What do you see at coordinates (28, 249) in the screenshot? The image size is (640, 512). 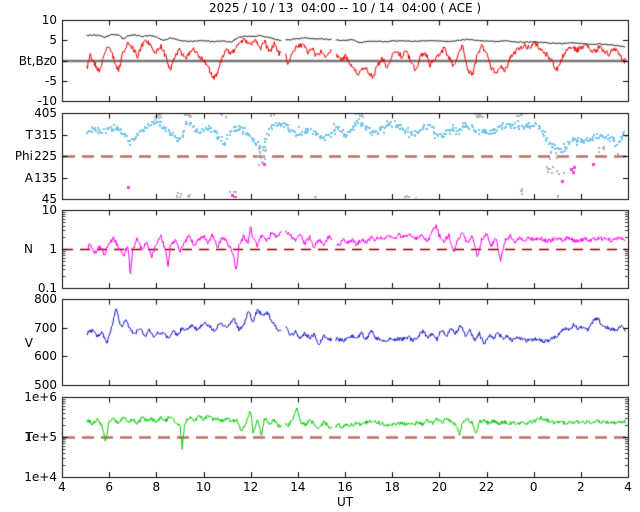 I see `panel-label: N` at bounding box center [28, 249].